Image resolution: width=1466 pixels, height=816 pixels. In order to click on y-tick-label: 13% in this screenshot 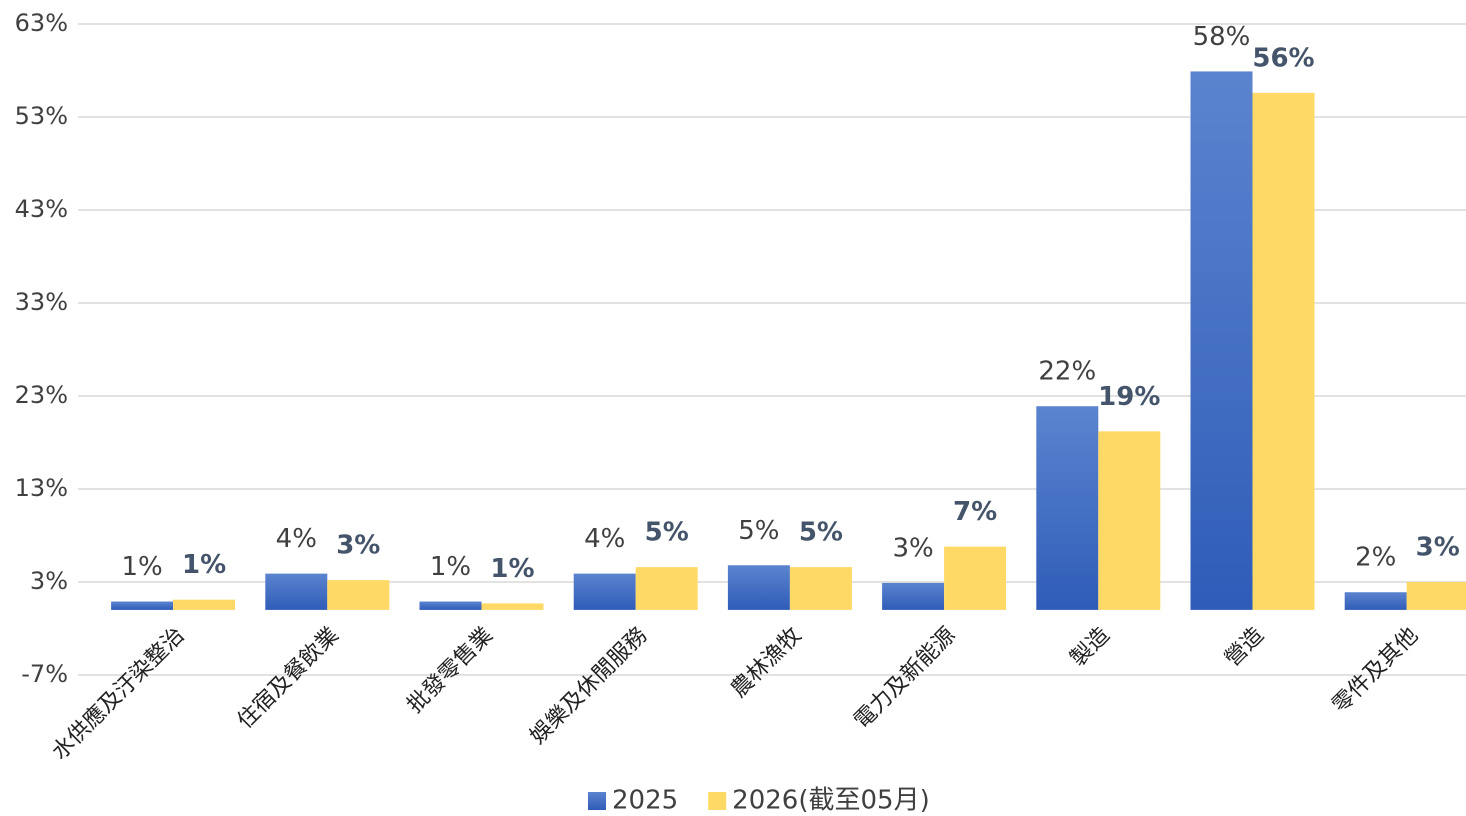, I will do `click(41, 488)`.